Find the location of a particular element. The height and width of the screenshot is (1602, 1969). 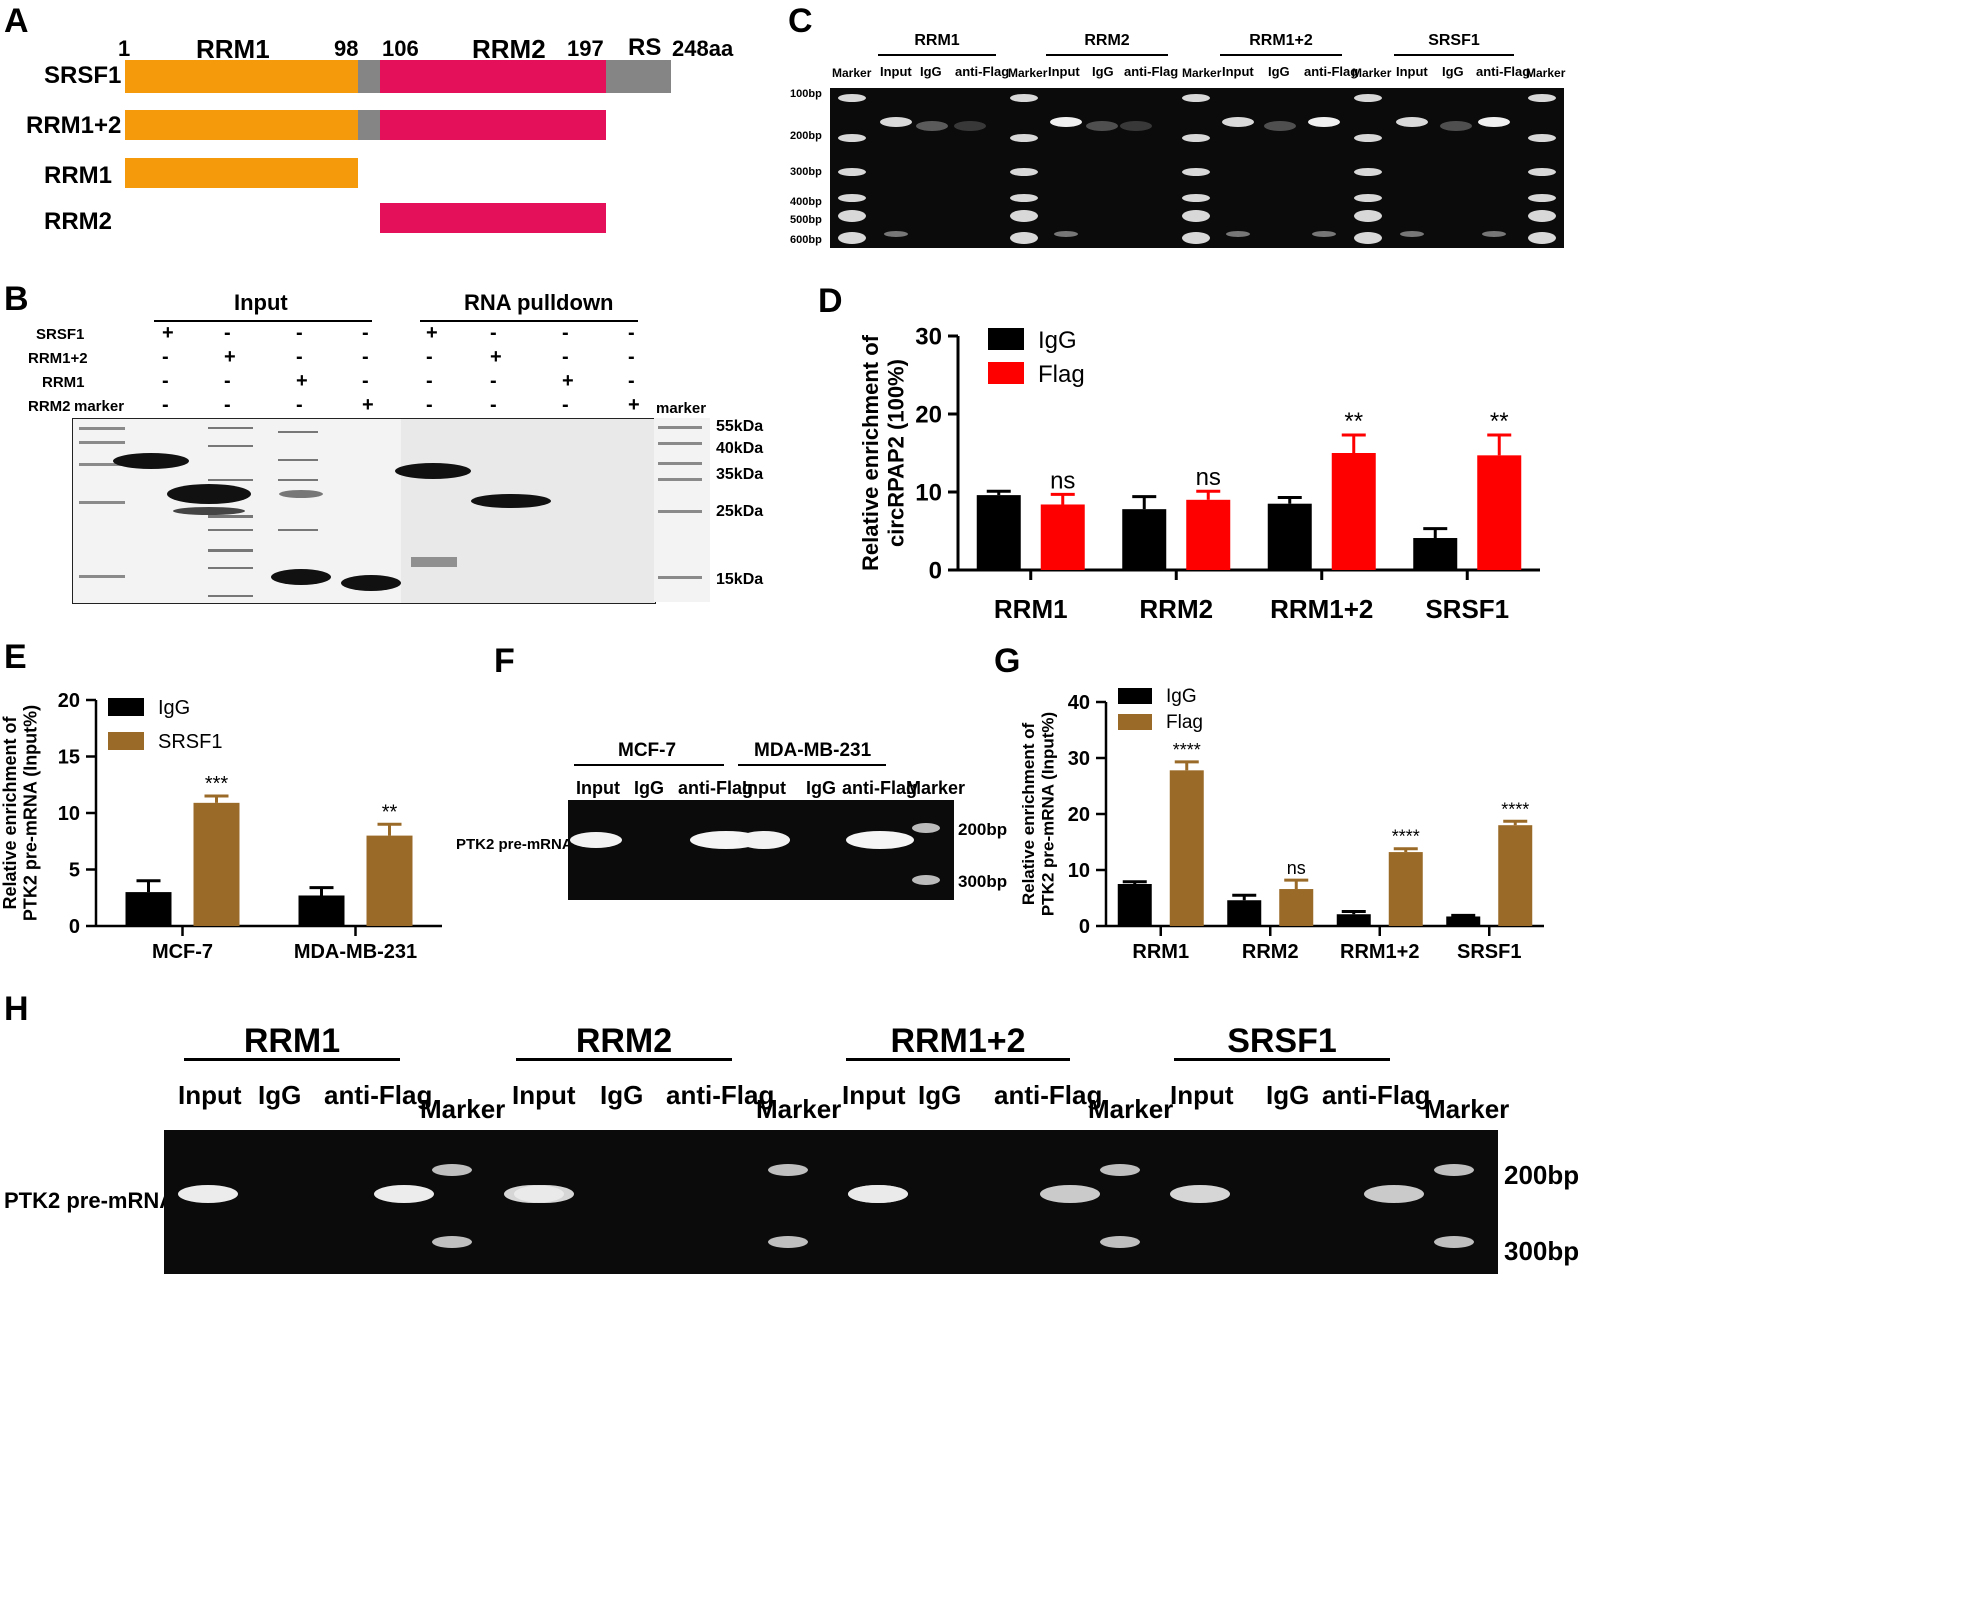

srsf1-rs-bar is located at coordinates (638, 76).